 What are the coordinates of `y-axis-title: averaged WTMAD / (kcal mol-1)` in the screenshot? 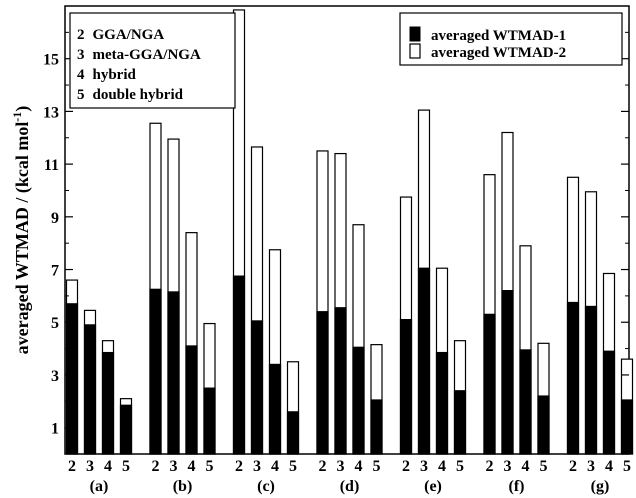 It's located at (21, 230).